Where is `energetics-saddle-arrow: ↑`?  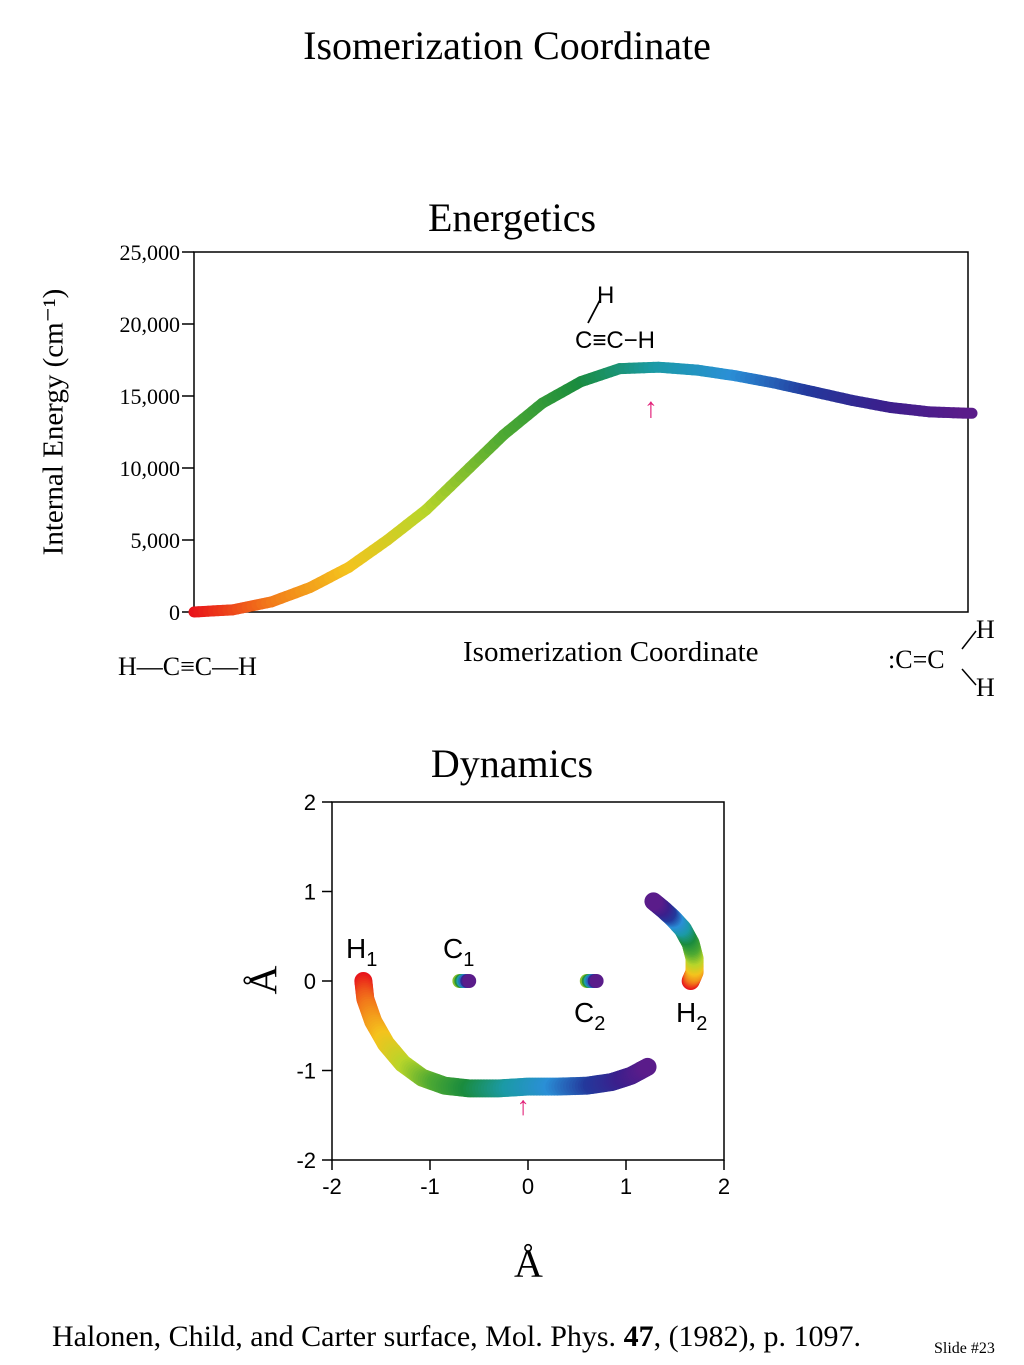
energetics-saddle-arrow: ↑ is located at coordinates (651, 407).